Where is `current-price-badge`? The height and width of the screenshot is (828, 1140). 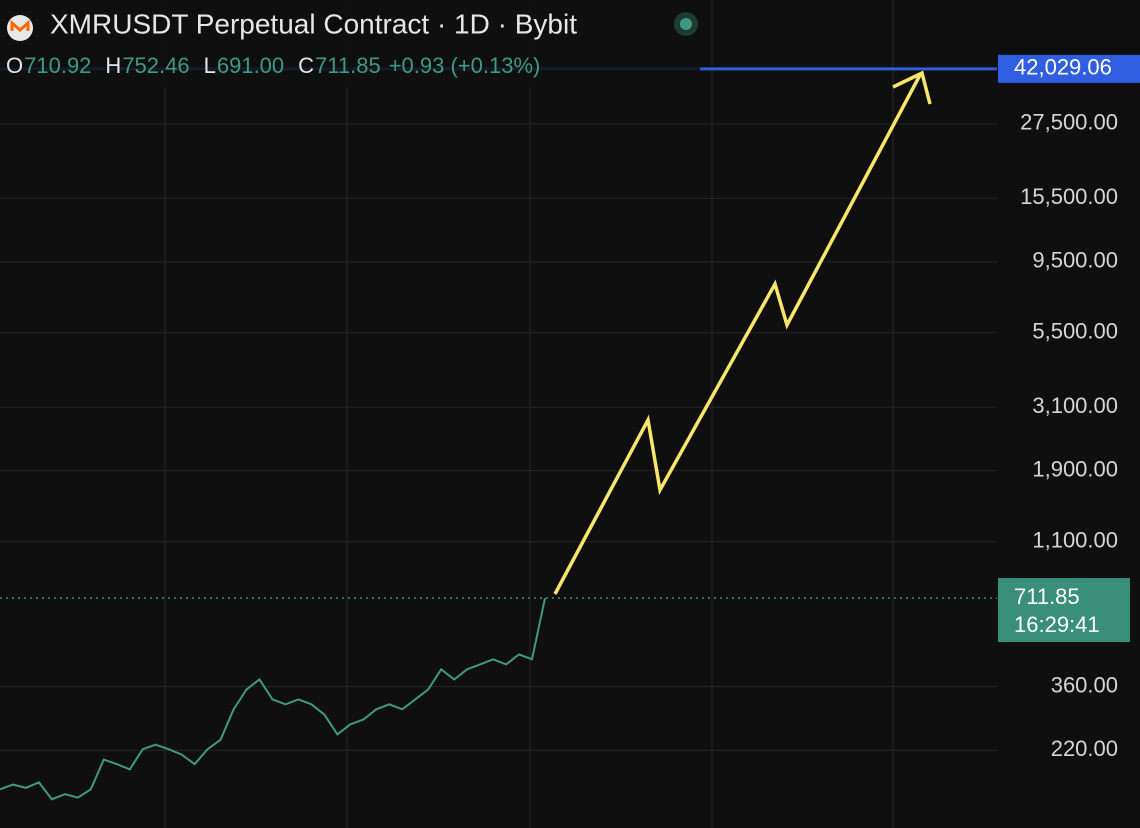
current-price-badge is located at coordinates (1064, 610).